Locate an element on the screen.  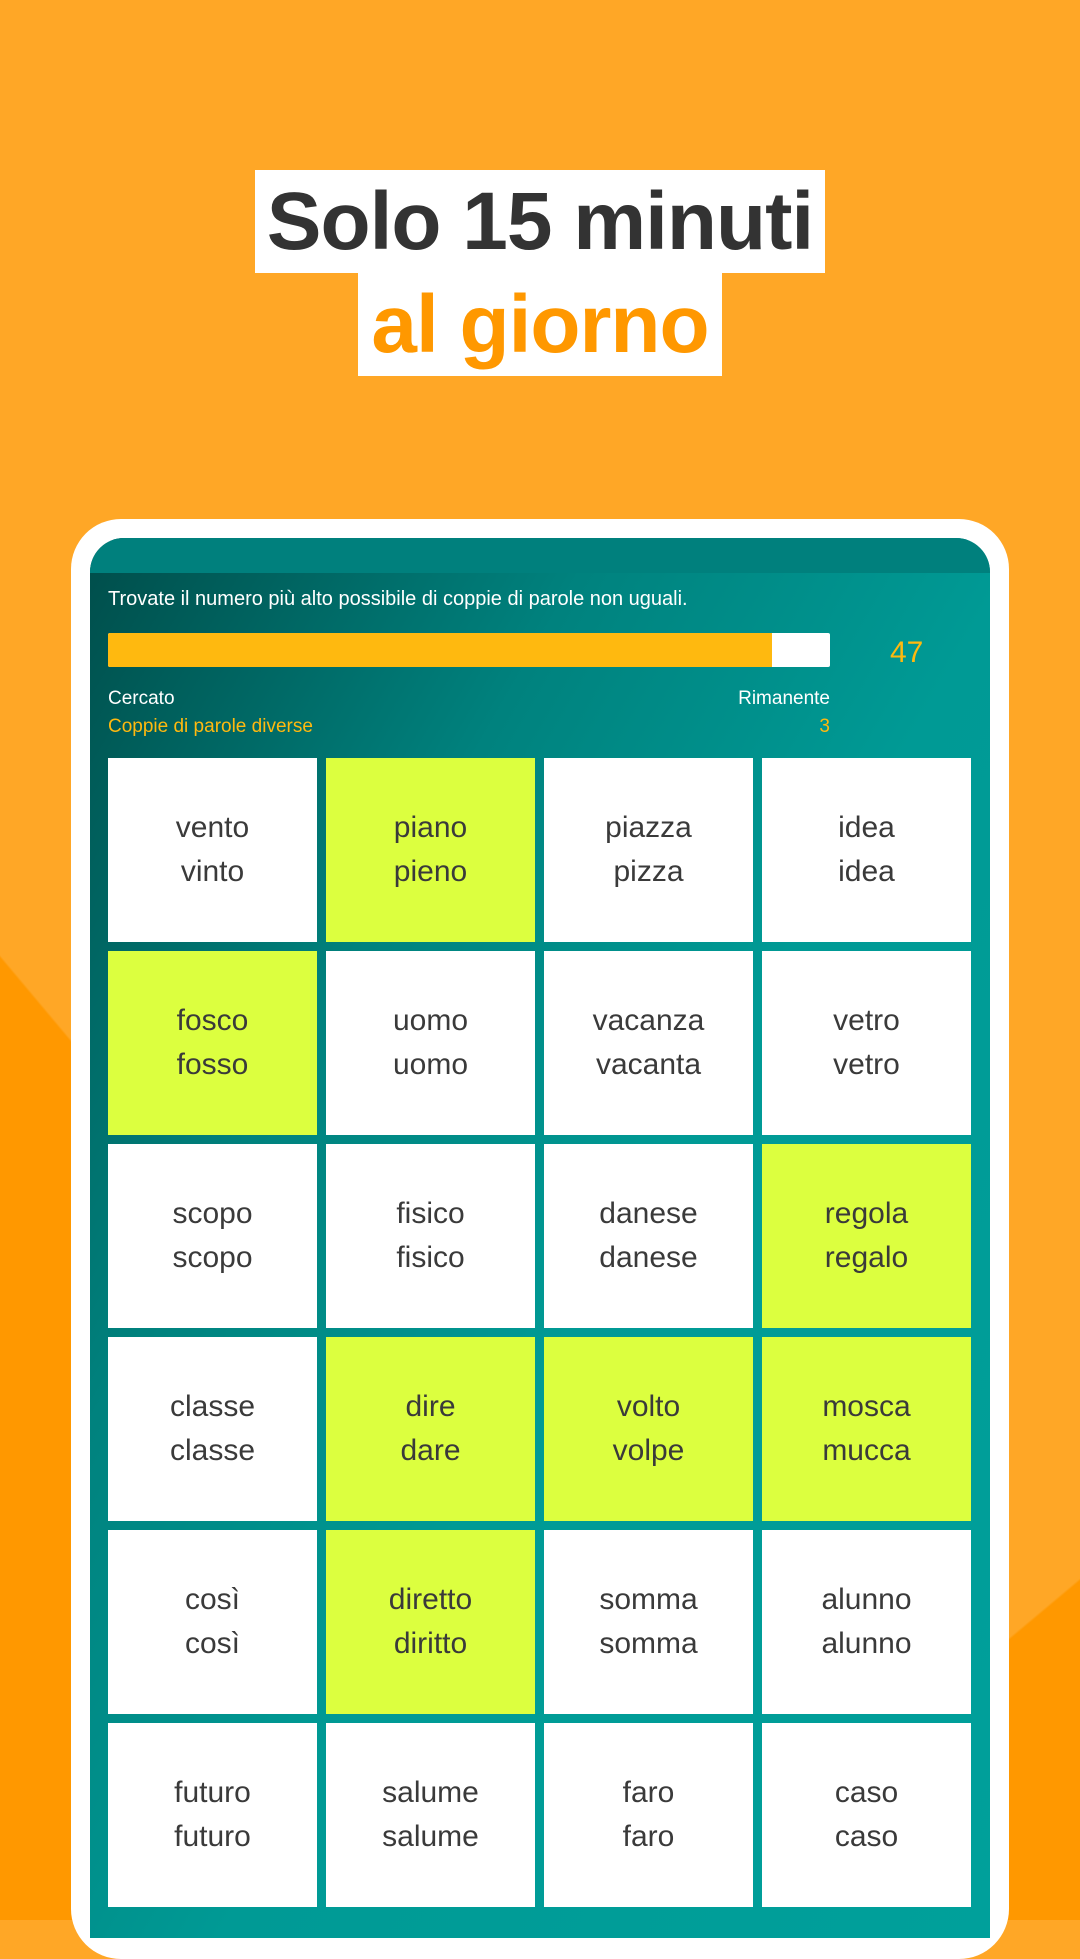
word-pair-cell: vento vinto is located at coordinates (212, 850).